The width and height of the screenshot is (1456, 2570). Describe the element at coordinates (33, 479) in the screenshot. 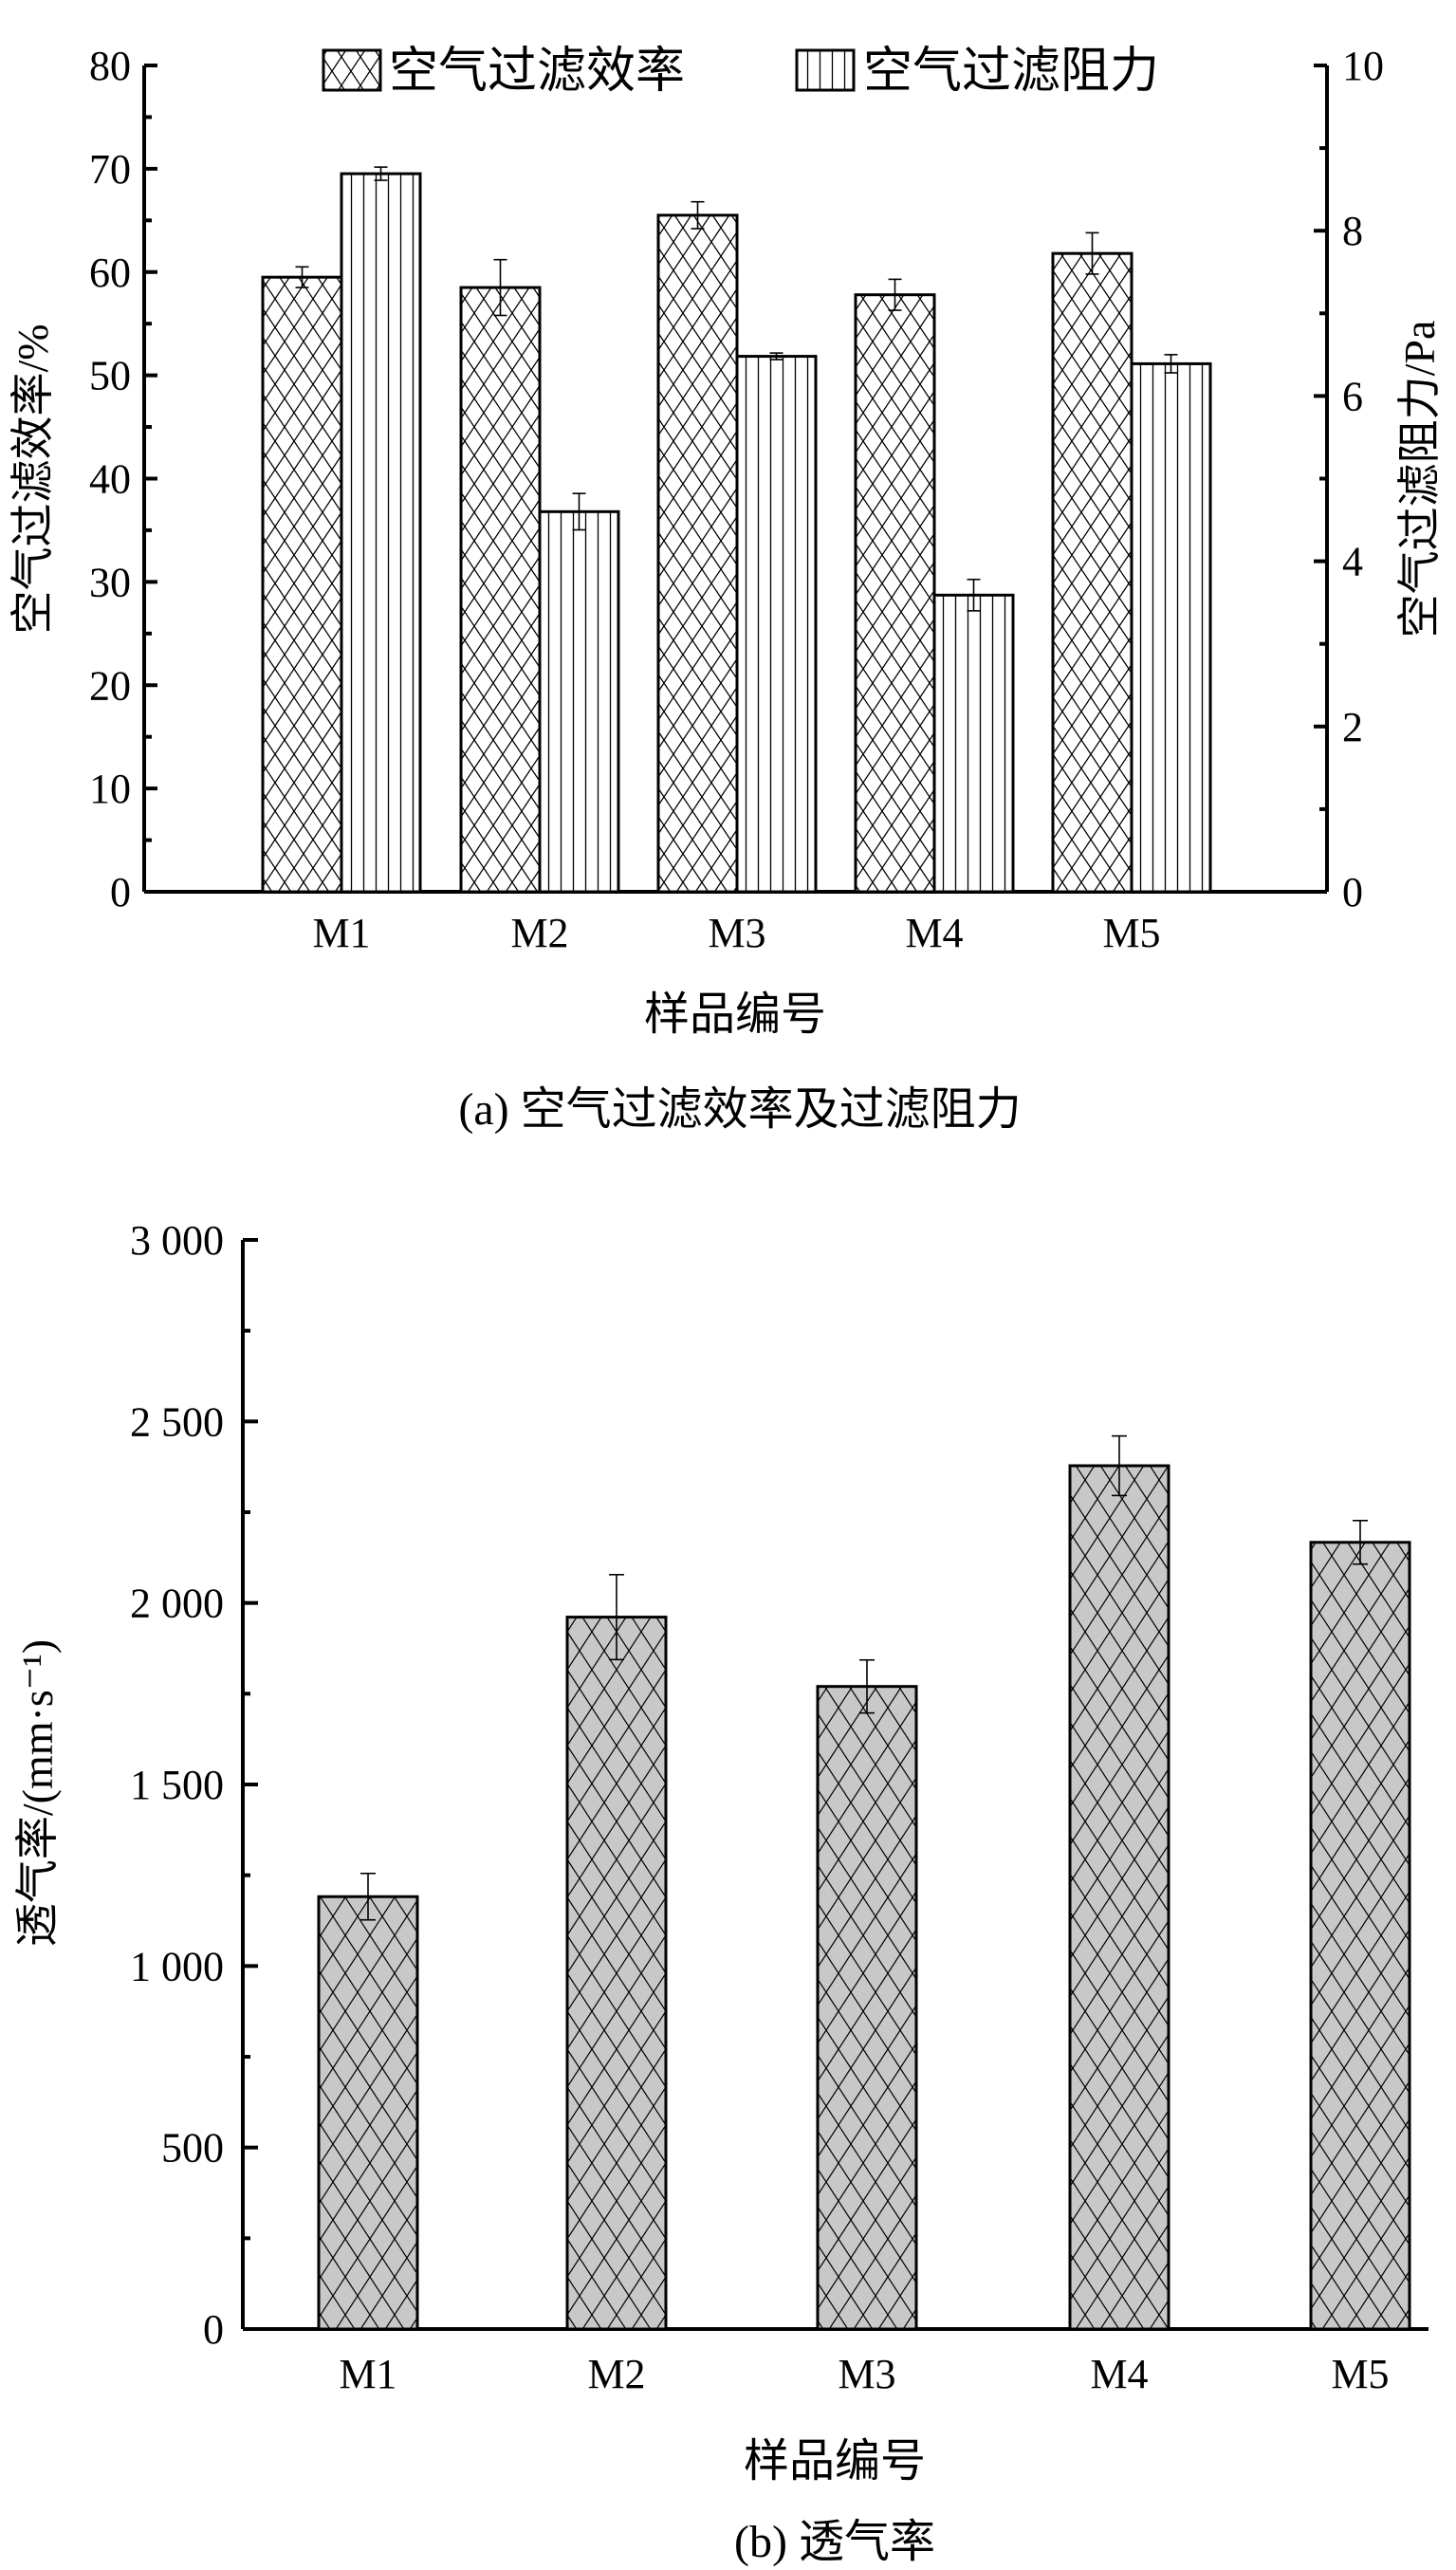

I see `y-axis-title: 空气过滤效率/%` at that location.